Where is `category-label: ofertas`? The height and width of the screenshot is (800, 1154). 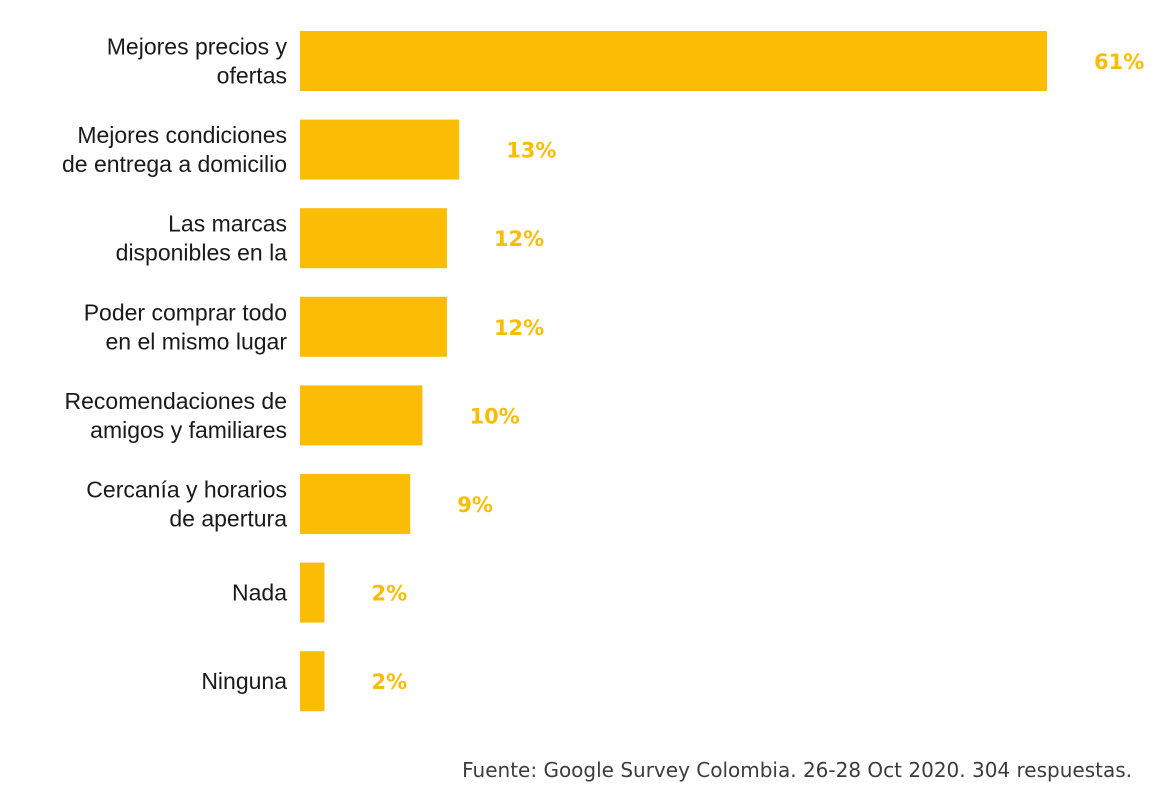 category-label: ofertas is located at coordinates (252, 76).